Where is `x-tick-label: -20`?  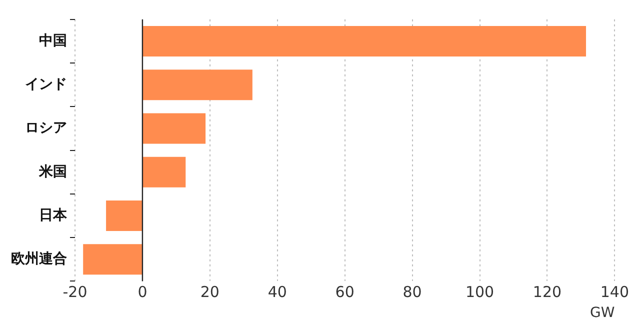 x-tick-label: -20 is located at coordinates (75, 292).